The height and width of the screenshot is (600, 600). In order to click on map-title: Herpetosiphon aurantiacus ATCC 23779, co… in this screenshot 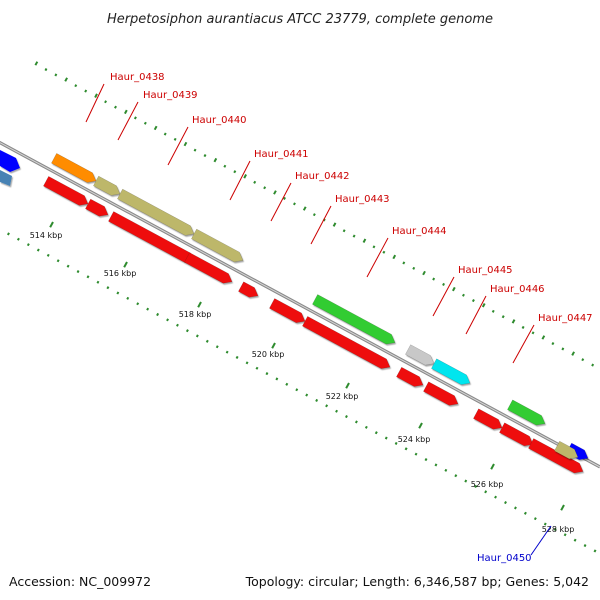, I will do `click(300, 19)`.